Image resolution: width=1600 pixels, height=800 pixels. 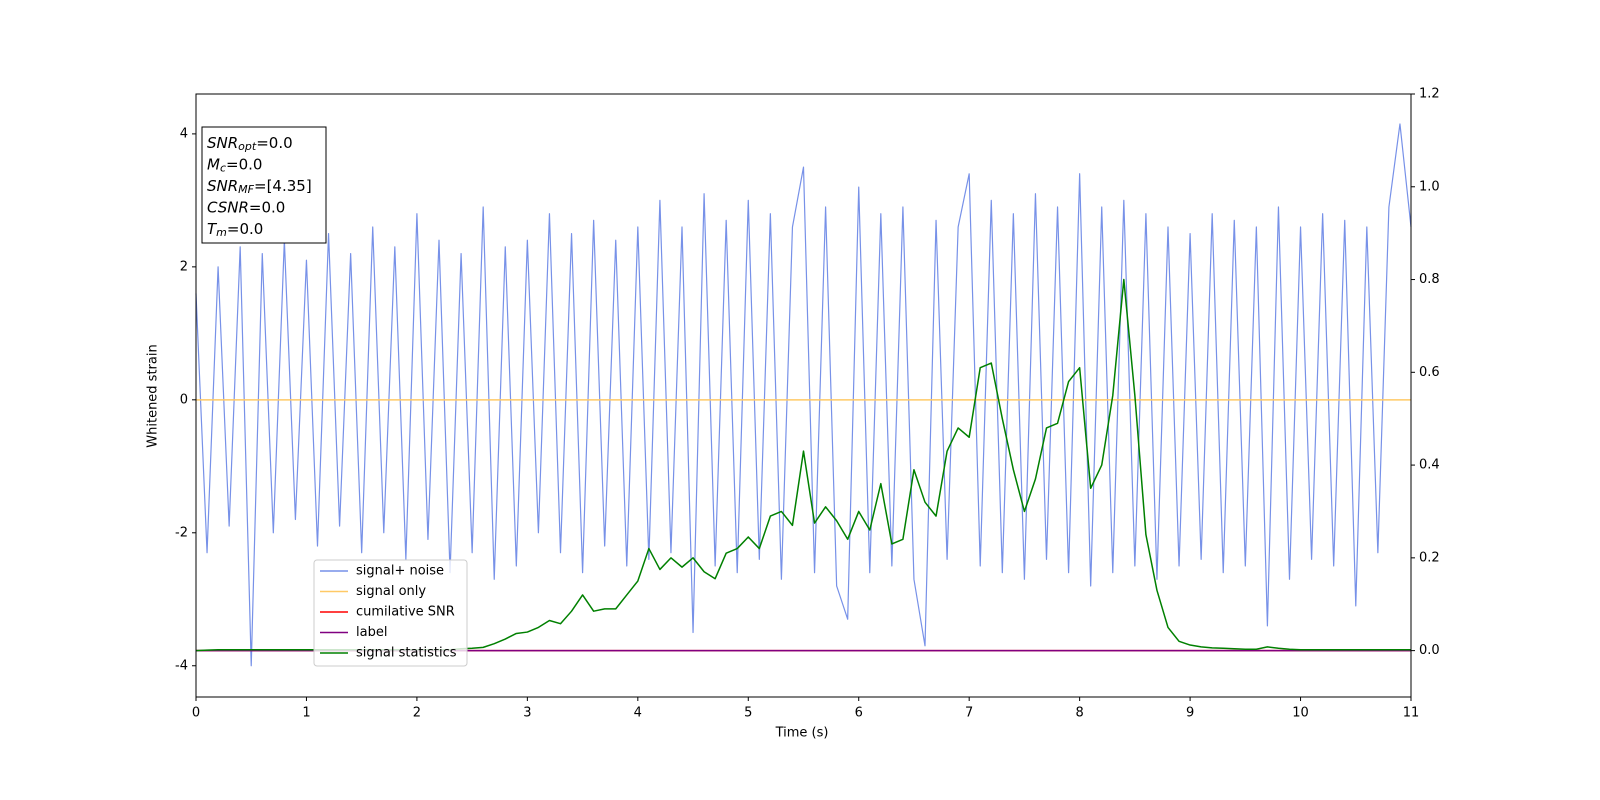 What do you see at coordinates (1300, 713) in the screenshot?
I see `x-tick-label: 10` at bounding box center [1300, 713].